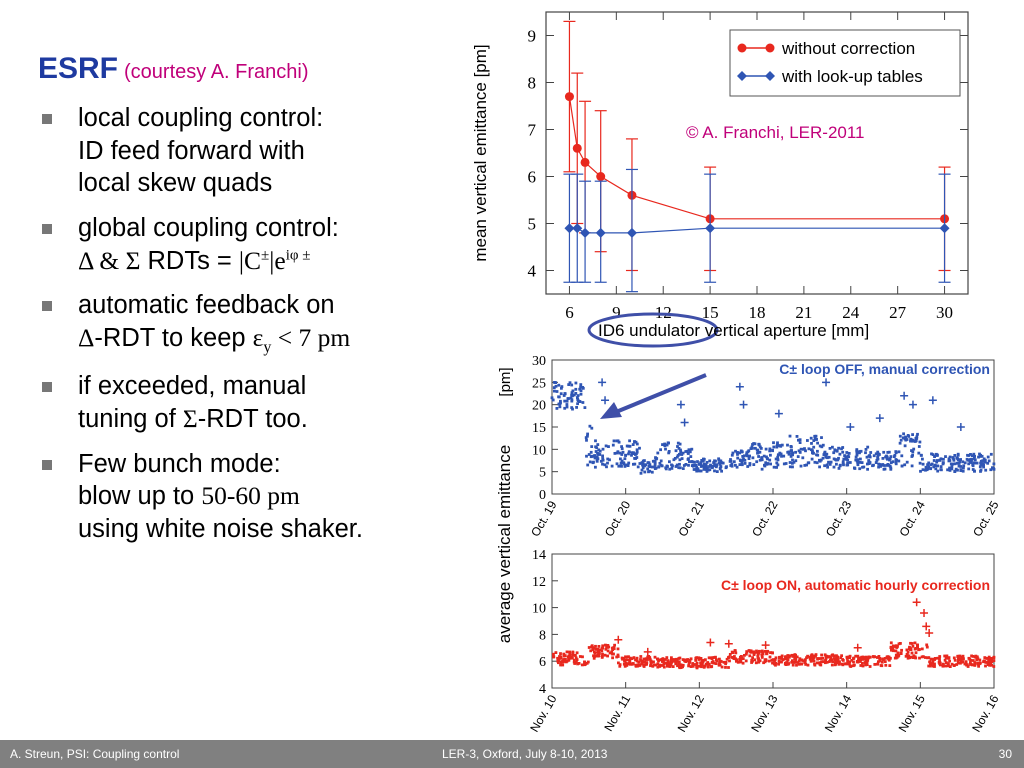 This screenshot has height=768, width=1024. Describe the element at coordinates (173, 337) in the screenshot. I see `bullet-text: -RDT to keep` at that location.